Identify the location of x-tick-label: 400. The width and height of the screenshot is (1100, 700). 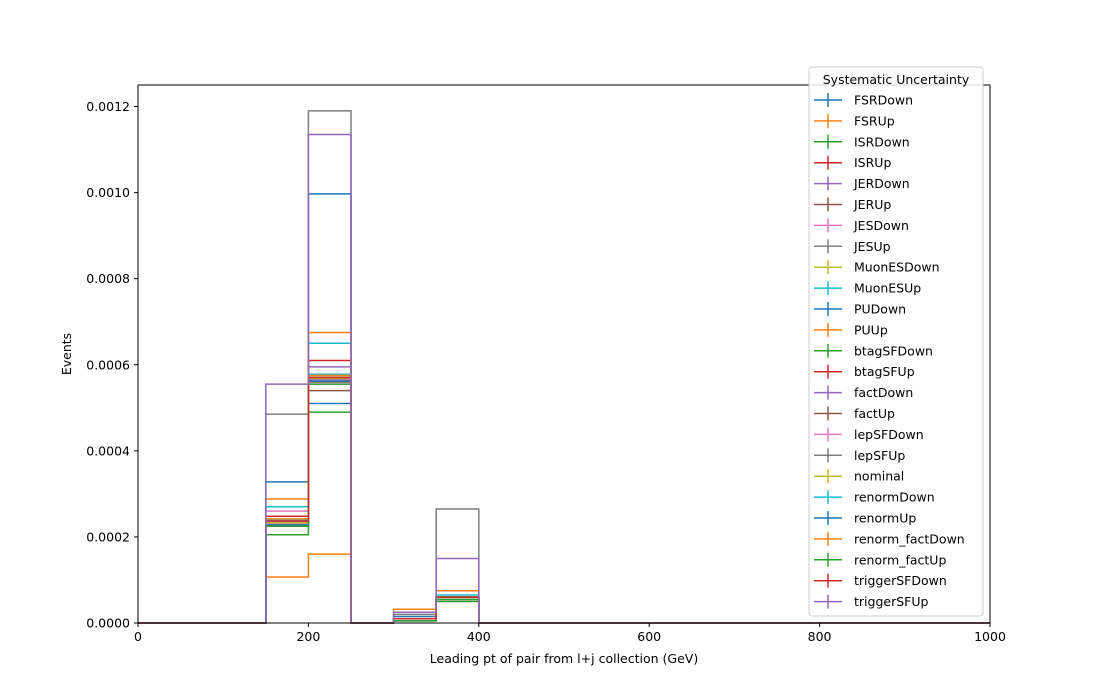
(479, 636).